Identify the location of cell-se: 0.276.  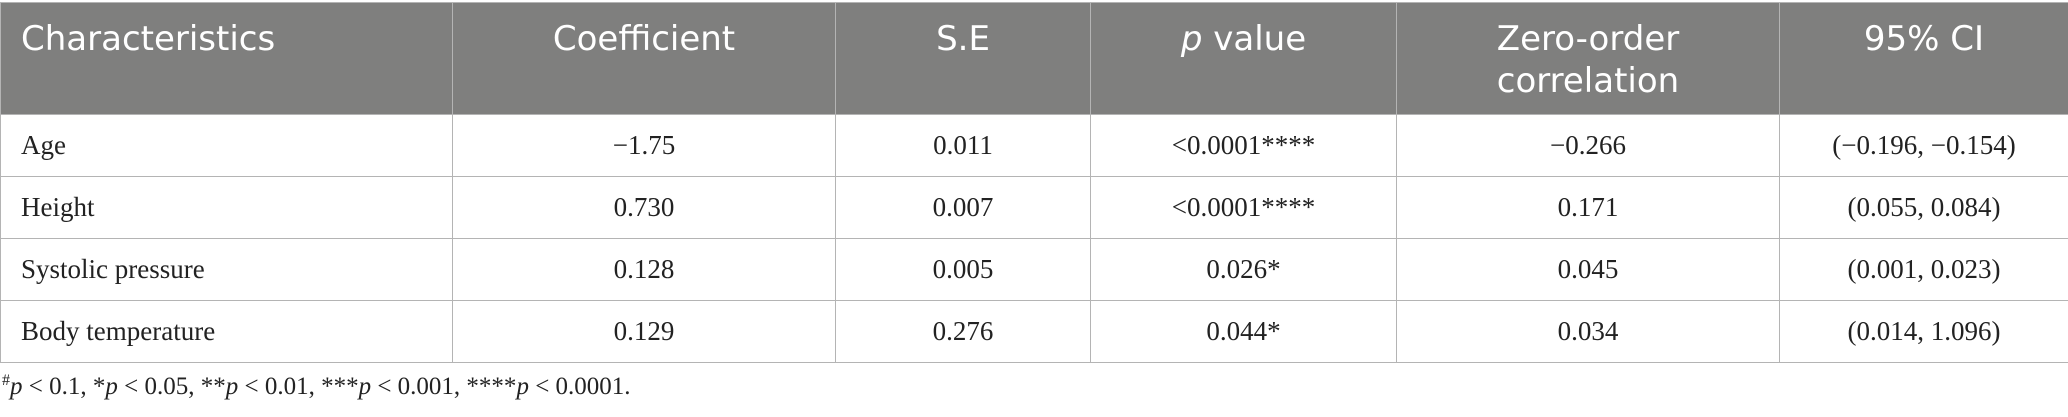
(963, 331).